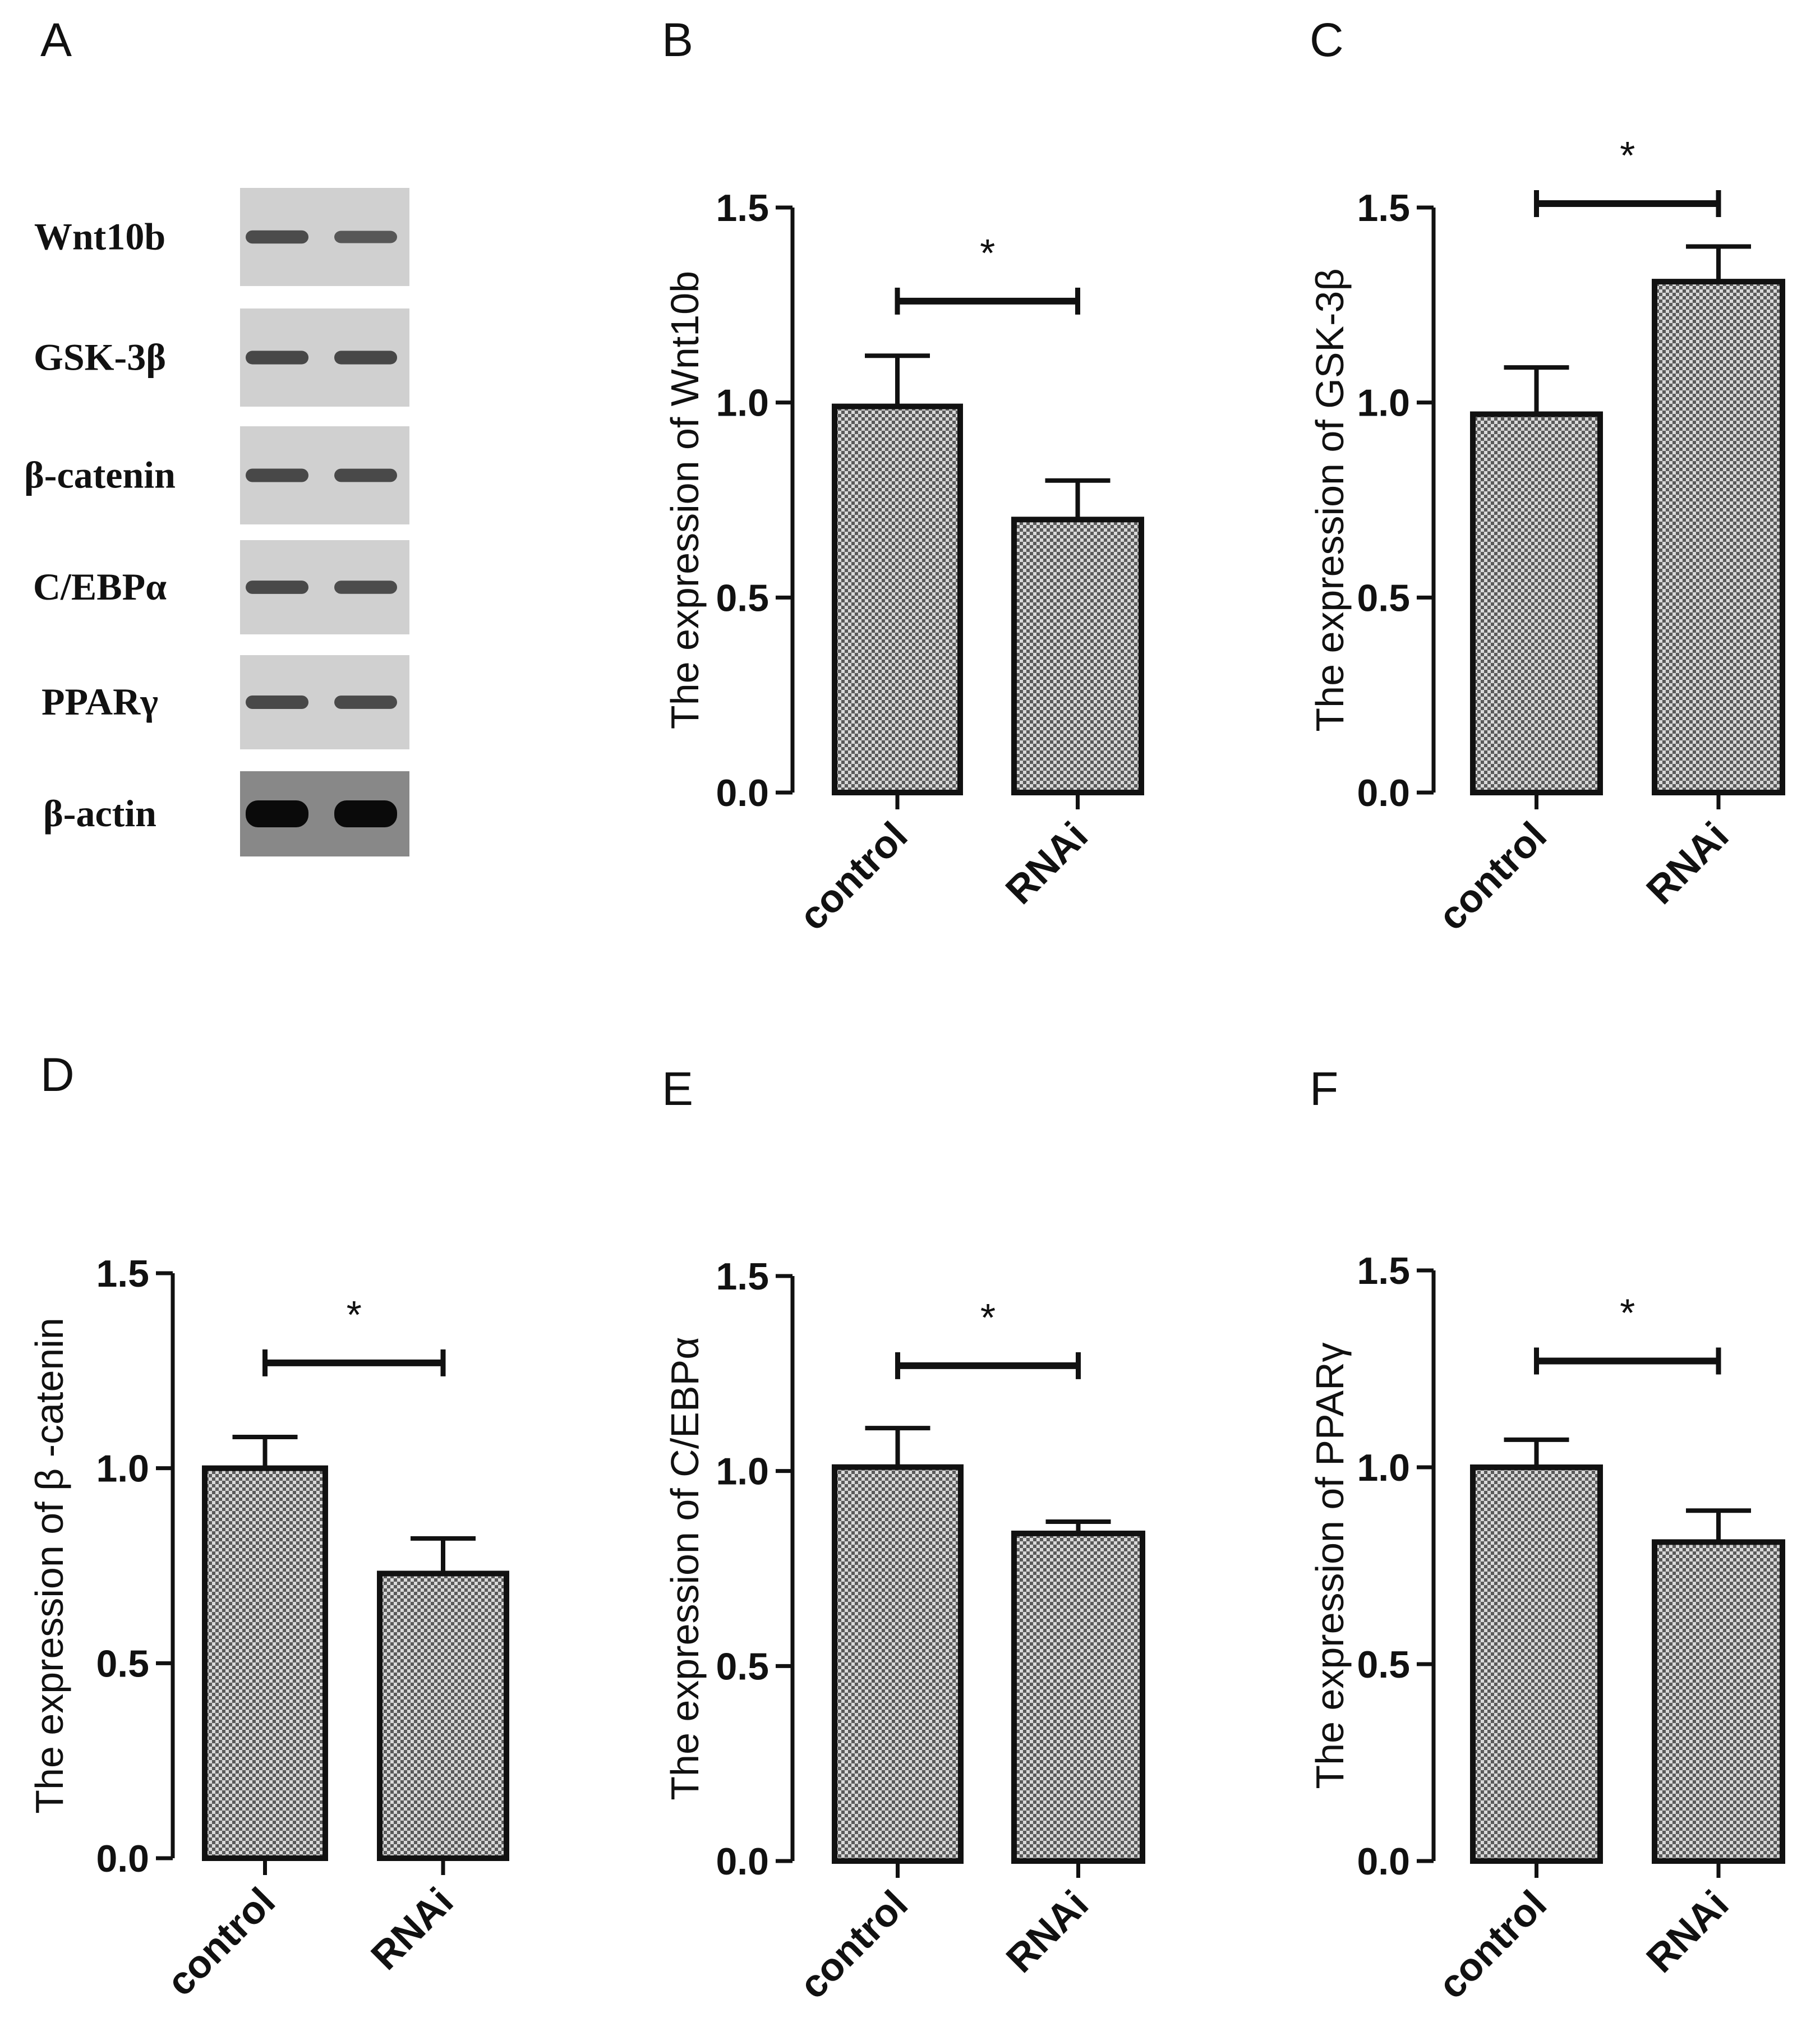  What do you see at coordinates (678, 1088) in the screenshot?
I see `panel-letter-e: E` at bounding box center [678, 1088].